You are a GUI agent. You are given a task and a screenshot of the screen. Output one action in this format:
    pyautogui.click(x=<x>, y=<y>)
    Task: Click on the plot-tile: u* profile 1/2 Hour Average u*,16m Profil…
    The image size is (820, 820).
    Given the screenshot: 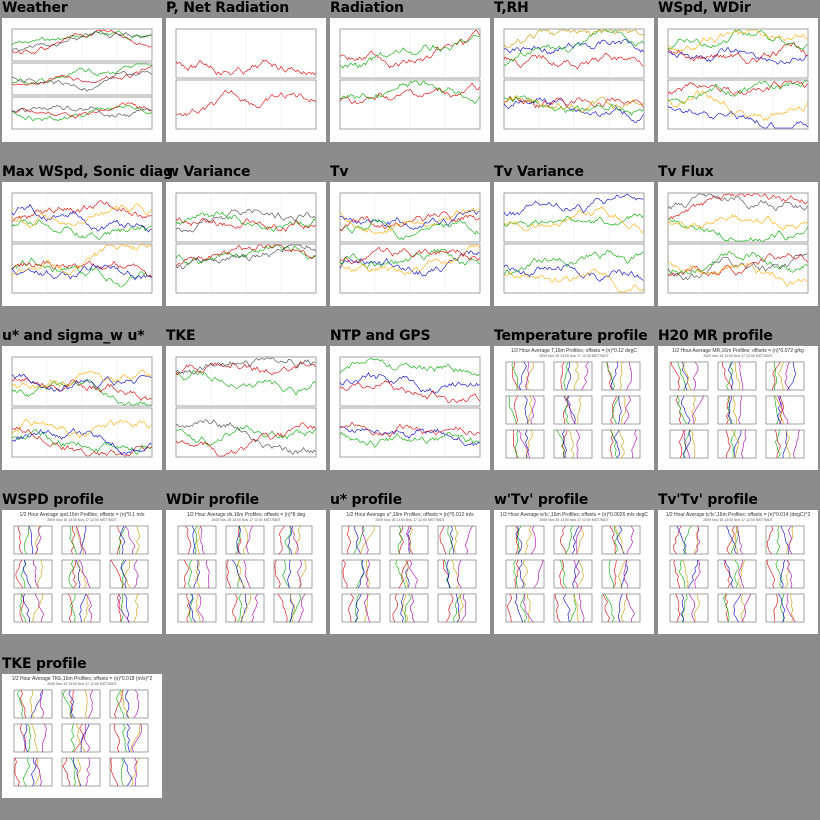 What is the action you would take?
    pyautogui.click(x=410, y=574)
    